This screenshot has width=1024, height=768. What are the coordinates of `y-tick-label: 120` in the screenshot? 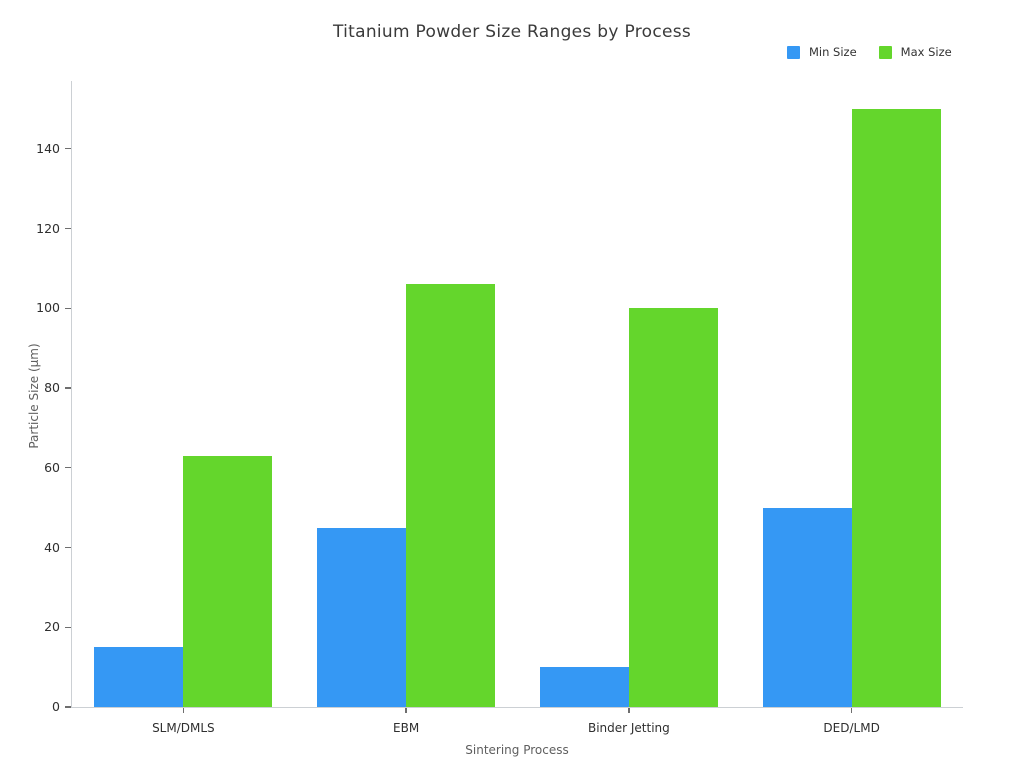 It's located at (48, 228).